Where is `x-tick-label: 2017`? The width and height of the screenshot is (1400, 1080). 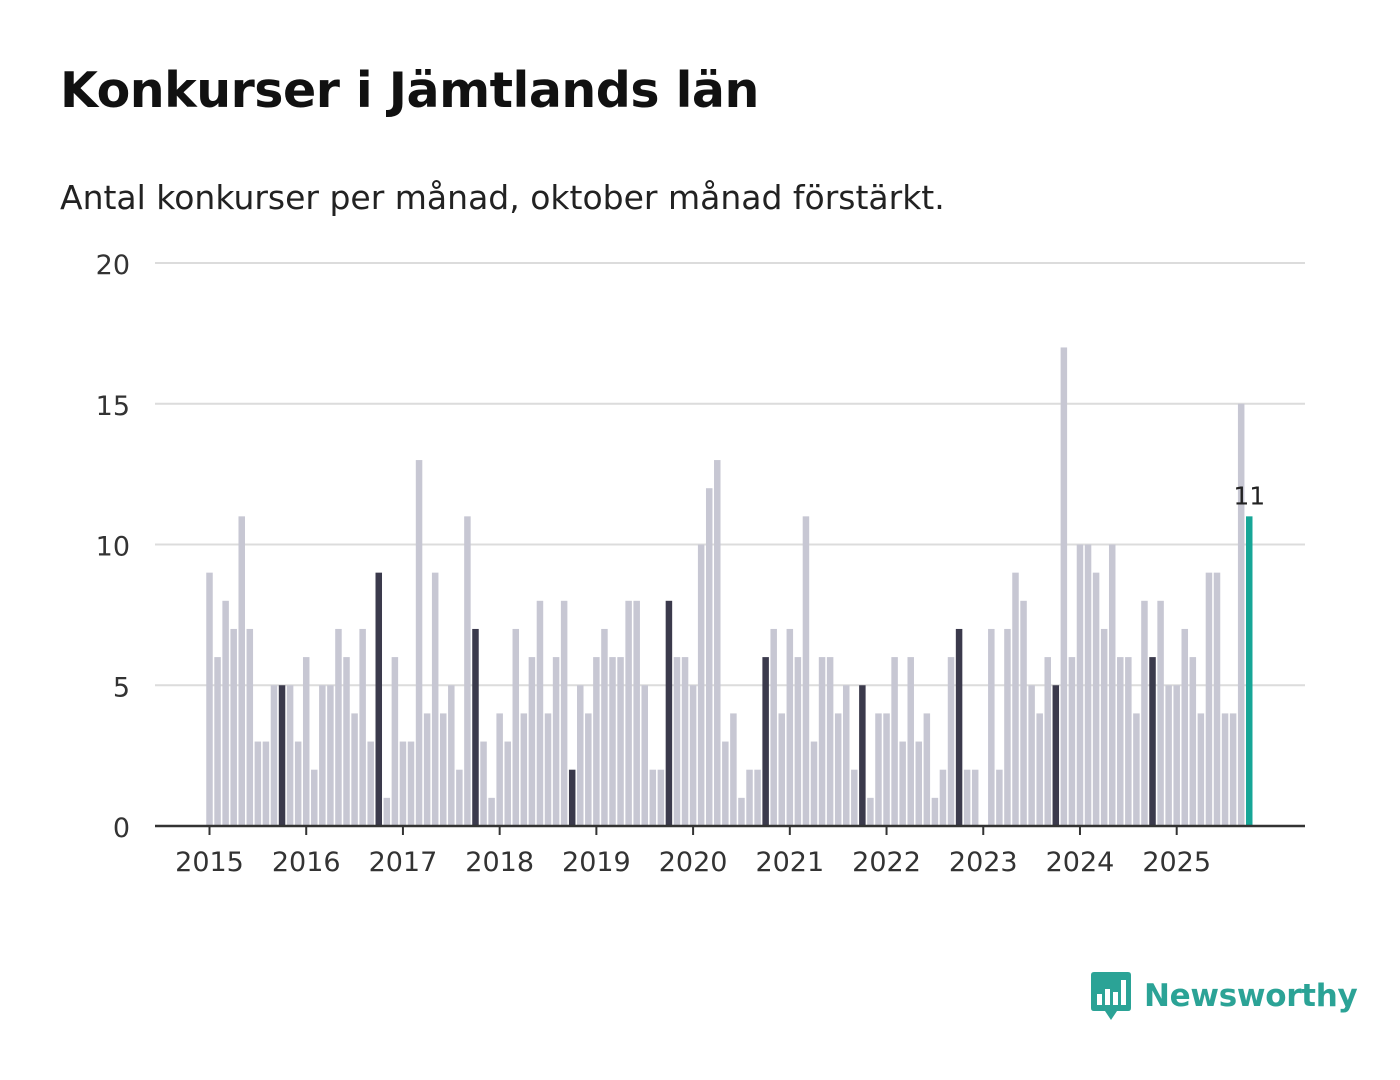
x-tick-label: 2017 is located at coordinates (403, 862).